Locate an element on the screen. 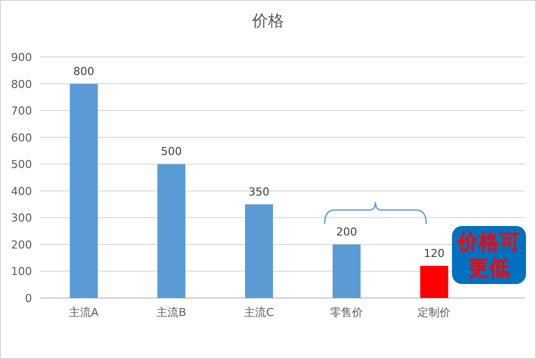 Image resolution: width=536 pixels, height=359 pixels. x-tick-label: 零售价 is located at coordinates (347, 312).